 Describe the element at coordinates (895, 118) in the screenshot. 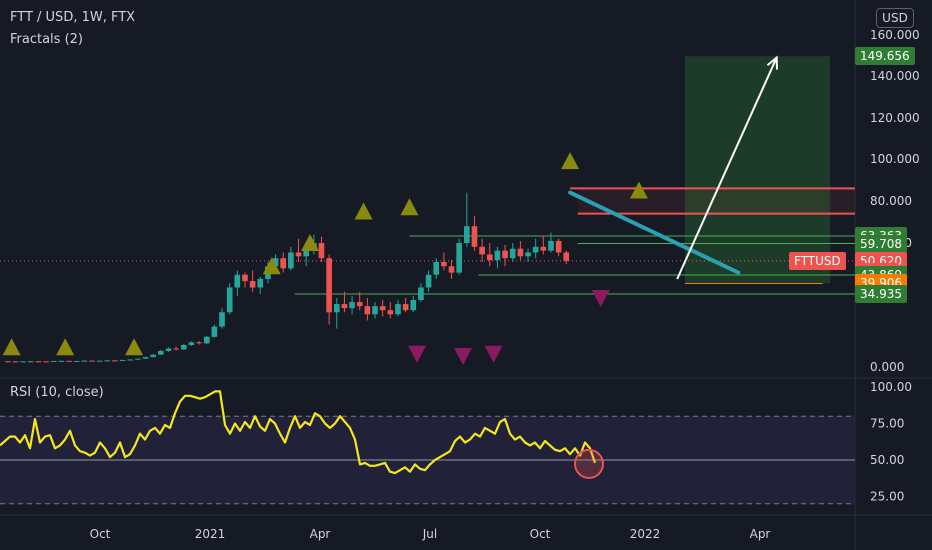

I see `price-tick-label: 120.000` at that location.